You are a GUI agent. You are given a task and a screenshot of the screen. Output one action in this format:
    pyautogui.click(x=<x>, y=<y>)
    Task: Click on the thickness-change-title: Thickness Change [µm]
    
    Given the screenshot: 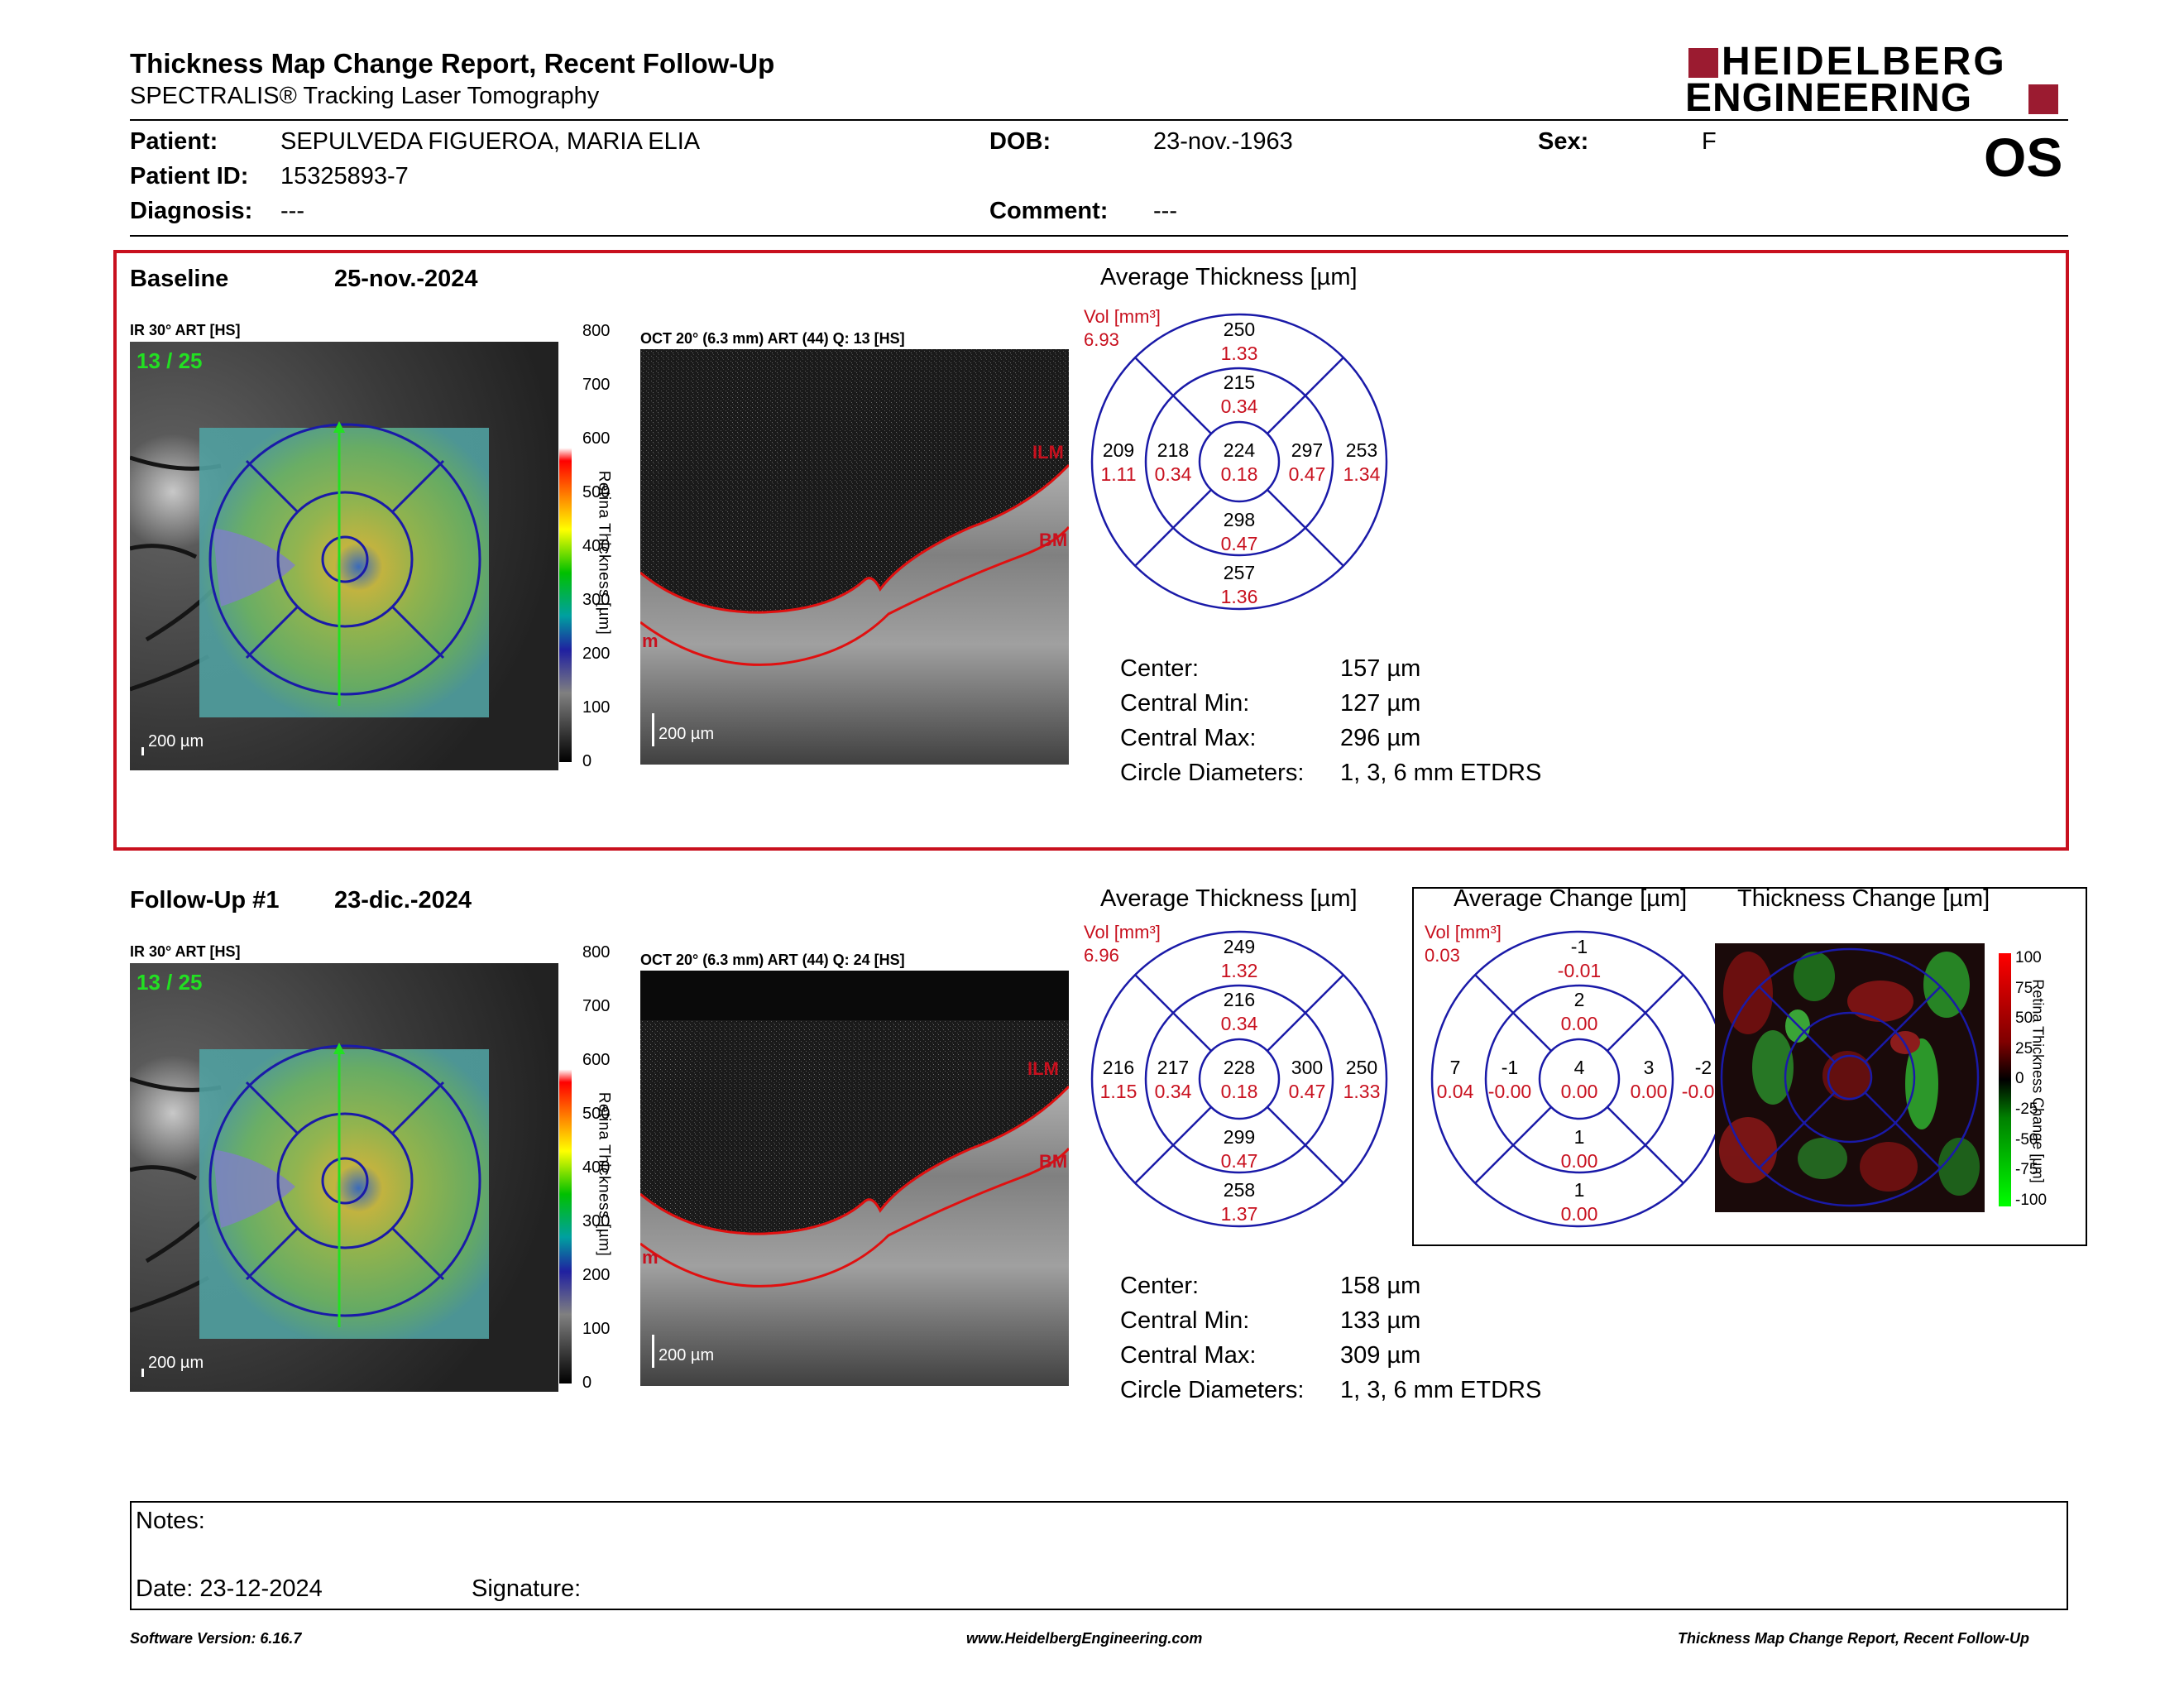 What is the action you would take?
    pyautogui.click(x=1863, y=898)
    